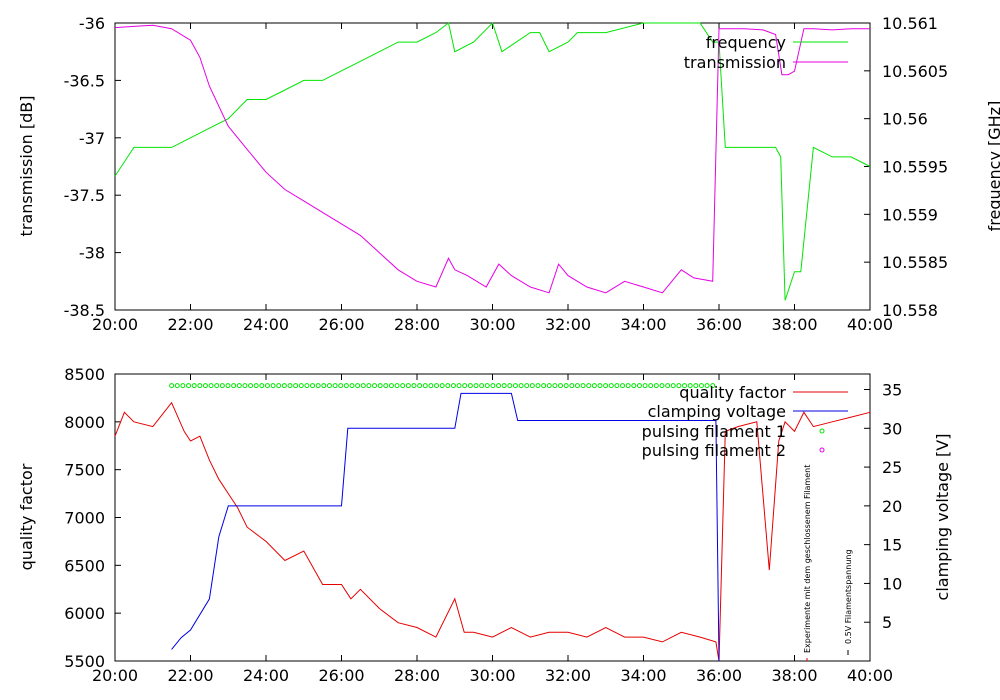 The image size is (1000, 700). What do you see at coordinates (84, 613) in the screenshot?
I see `bottom-y-tick-label: 6000` at bounding box center [84, 613].